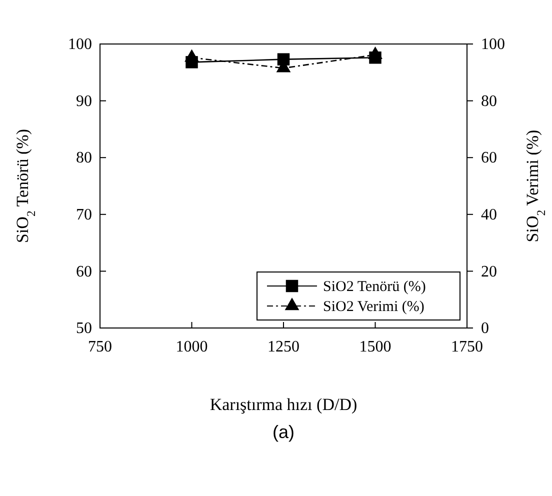 The width and height of the screenshot is (552, 496). Describe the element at coordinates (84, 215) in the screenshot. I see `y-tick-label: 70` at that location.